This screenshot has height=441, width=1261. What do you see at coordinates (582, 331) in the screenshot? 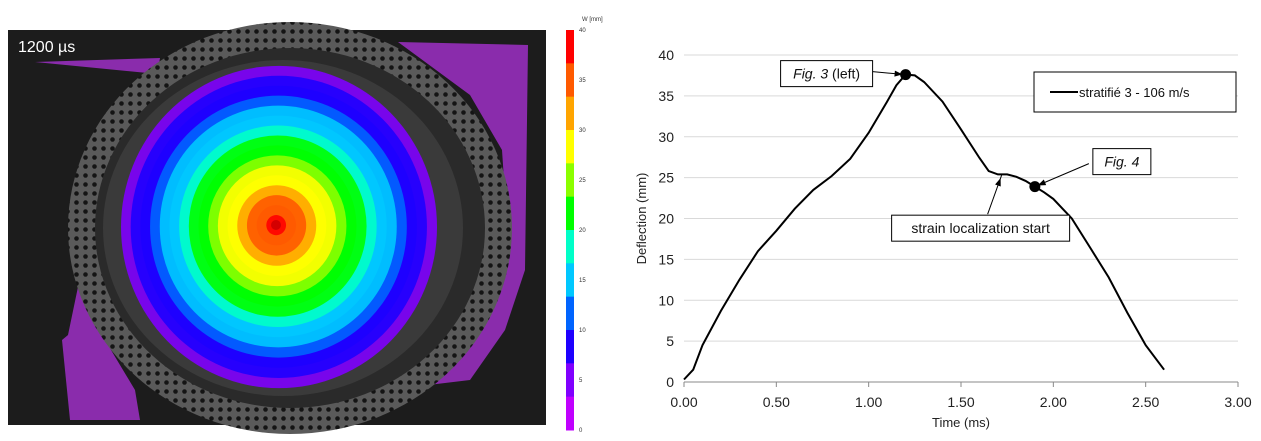
I see `colorbar-tick-label: 10` at bounding box center [582, 331].